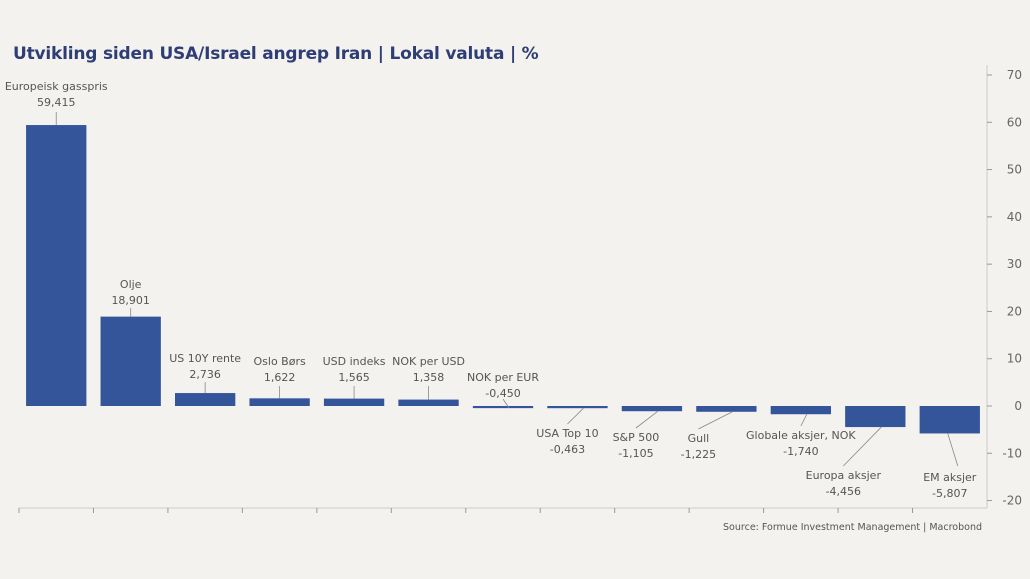 This screenshot has width=1030, height=579. What do you see at coordinates (1018, 406) in the screenshot?
I see `y-tick-label: 0` at bounding box center [1018, 406].